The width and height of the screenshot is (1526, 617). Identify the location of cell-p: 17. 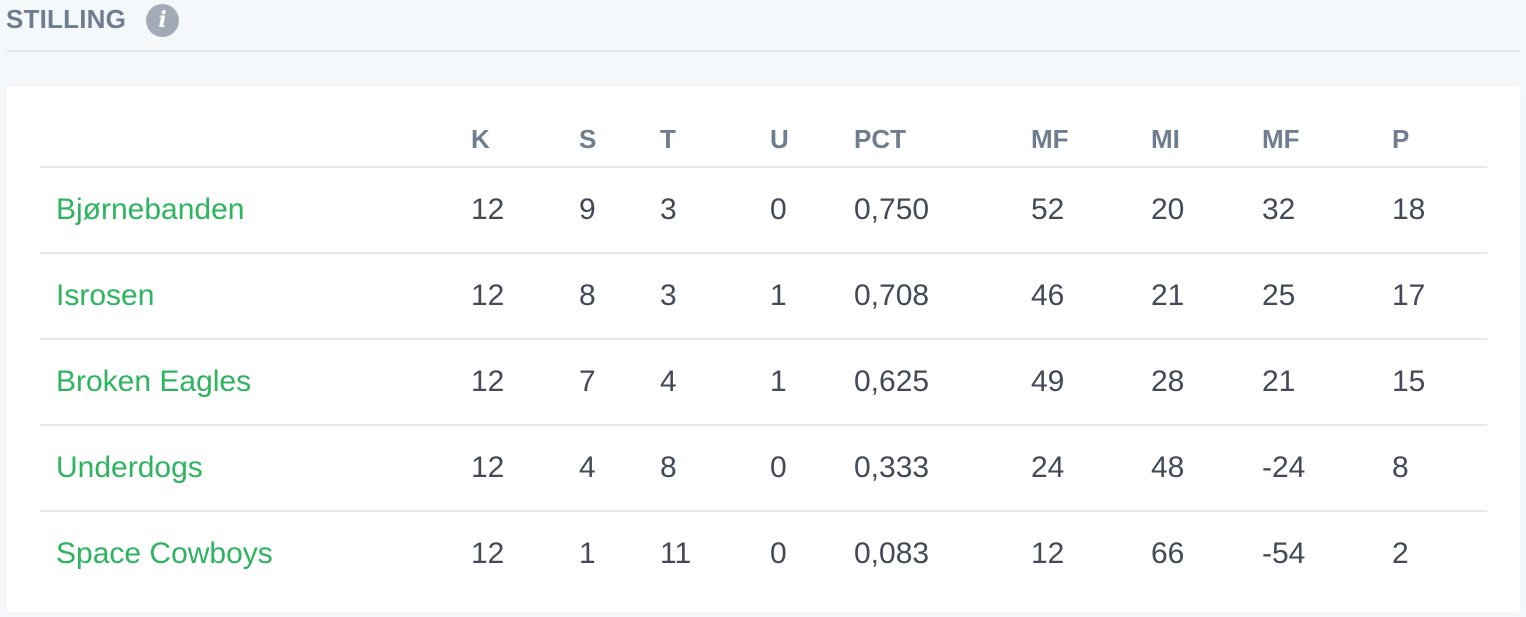
(1439, 296).